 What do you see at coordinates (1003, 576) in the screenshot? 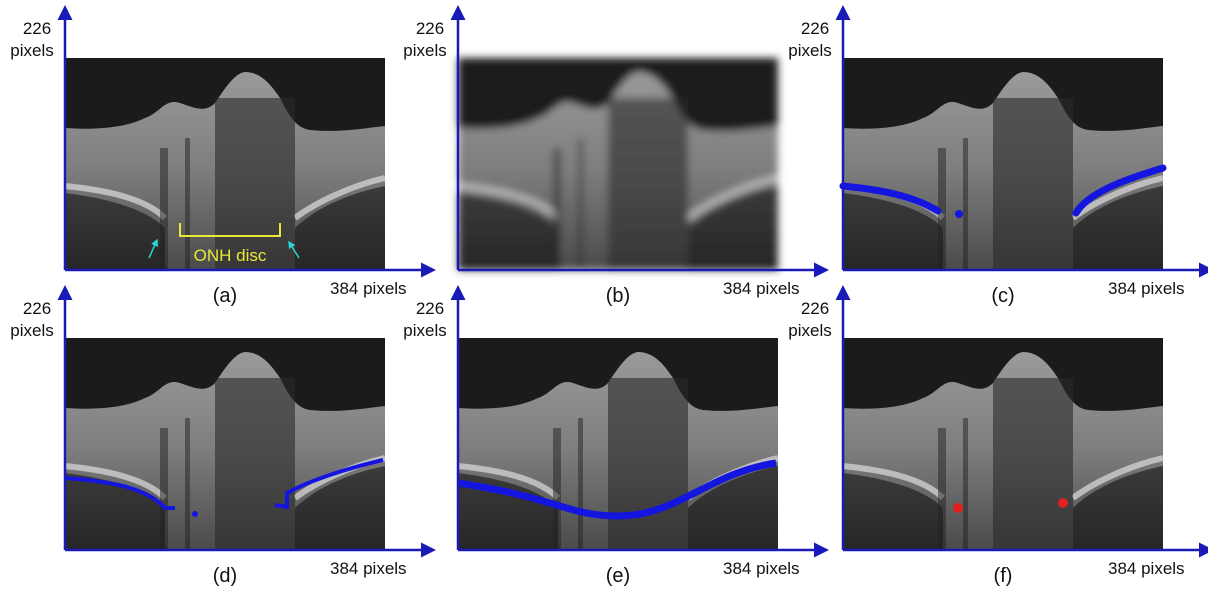
I see `caption: (f)` at bounding box center [1003, 576].